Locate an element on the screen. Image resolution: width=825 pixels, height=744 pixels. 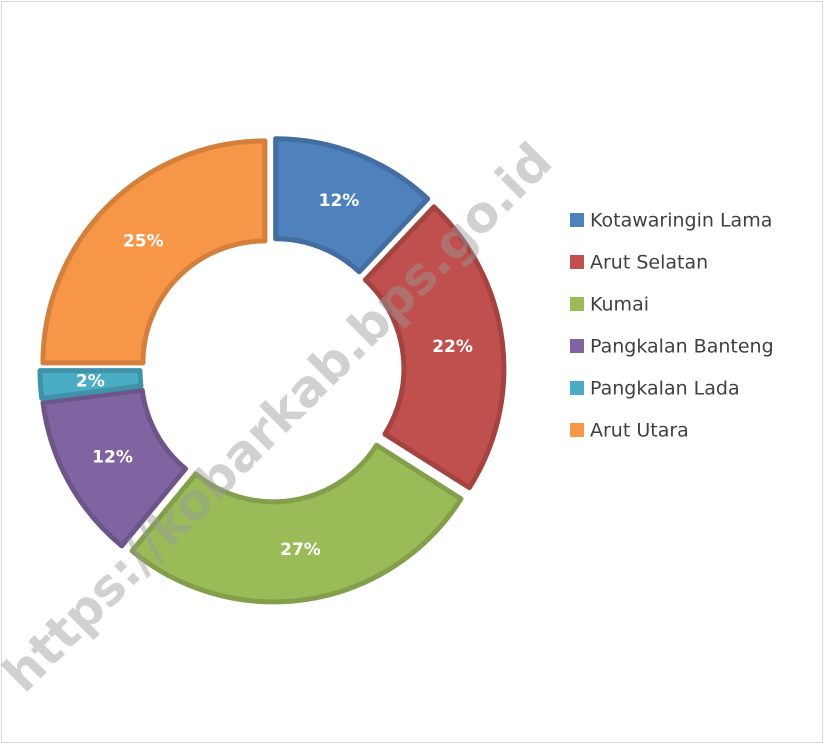
legend-label: Kotawaringin Lama is located at coordinates (681, 221).